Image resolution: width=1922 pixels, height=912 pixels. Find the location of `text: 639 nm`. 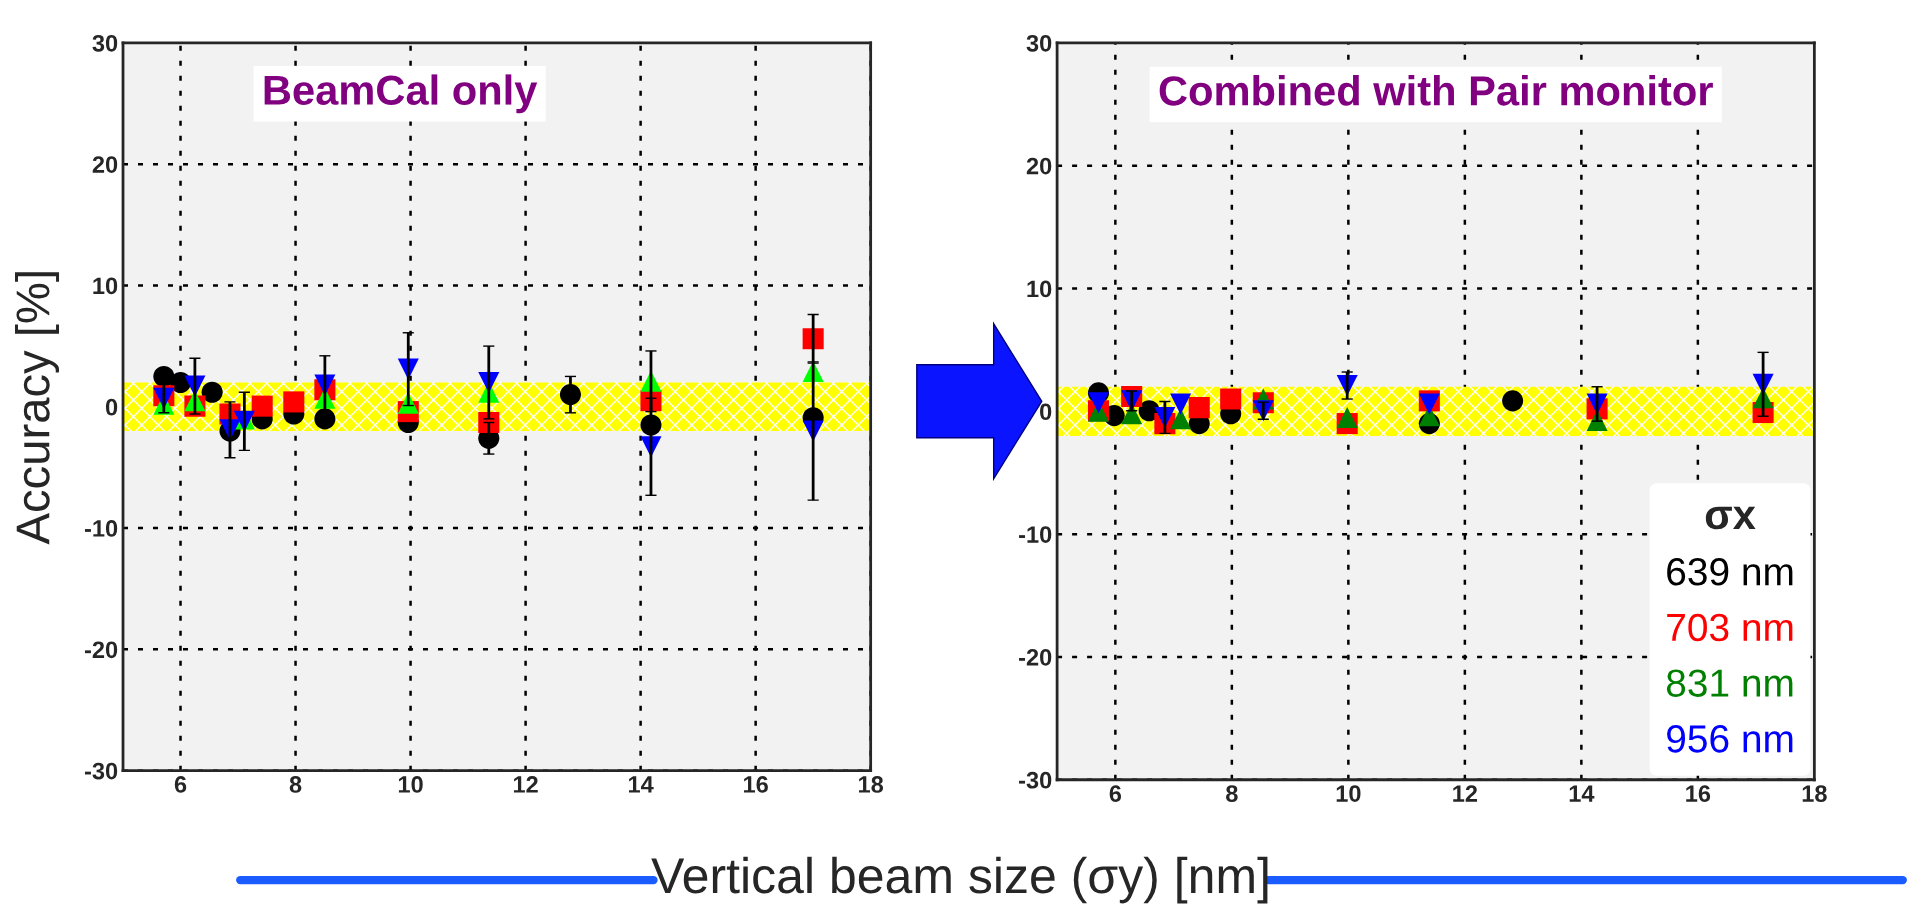

text: 639 nm is located at coordinates (1730, 572).